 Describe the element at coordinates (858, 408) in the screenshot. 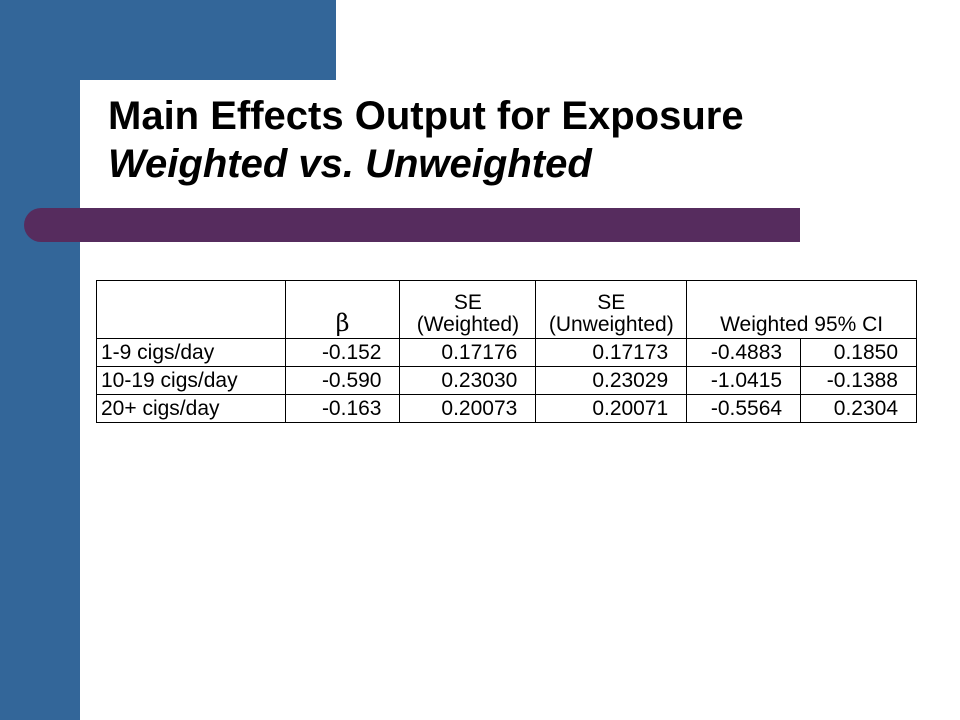

I see `ci-upper-value: 0.2304` at that location.